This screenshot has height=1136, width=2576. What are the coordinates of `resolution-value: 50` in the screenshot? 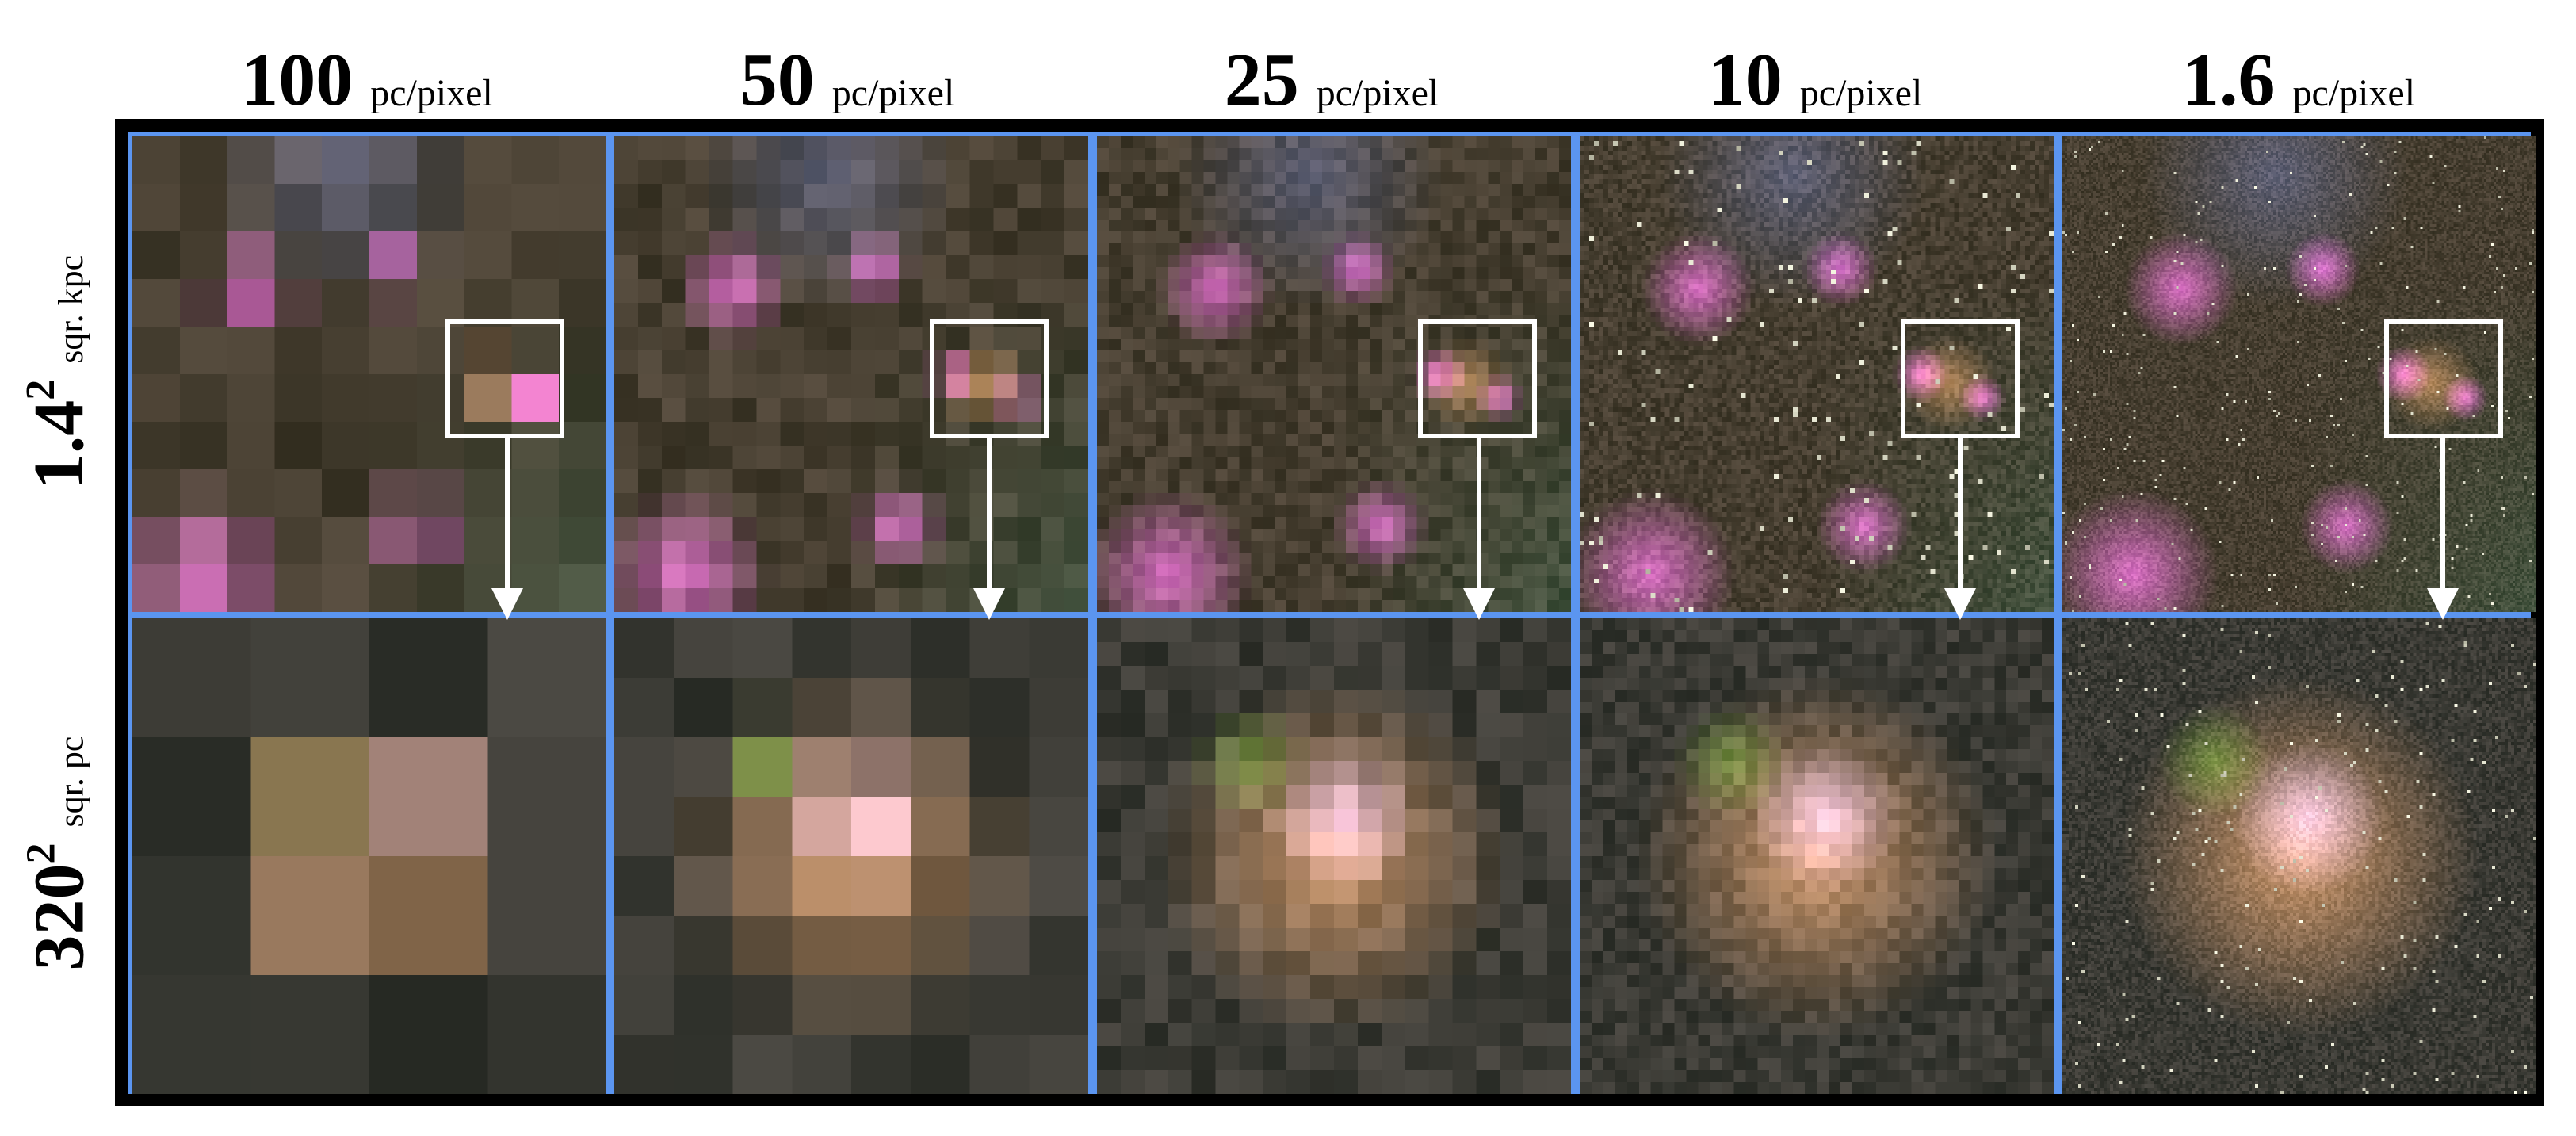 It's located at (777, 80).